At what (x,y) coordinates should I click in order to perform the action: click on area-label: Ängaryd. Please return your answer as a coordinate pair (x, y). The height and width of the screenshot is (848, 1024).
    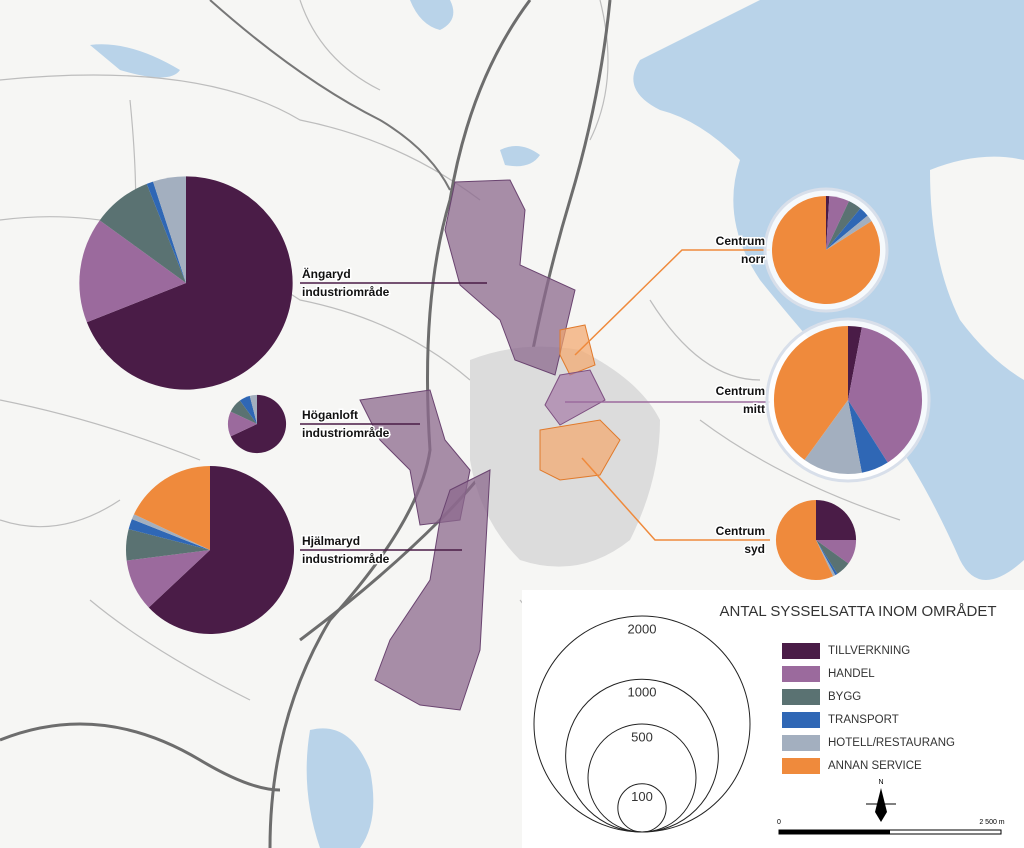
    Looking at the image, I should click on (326, 273).